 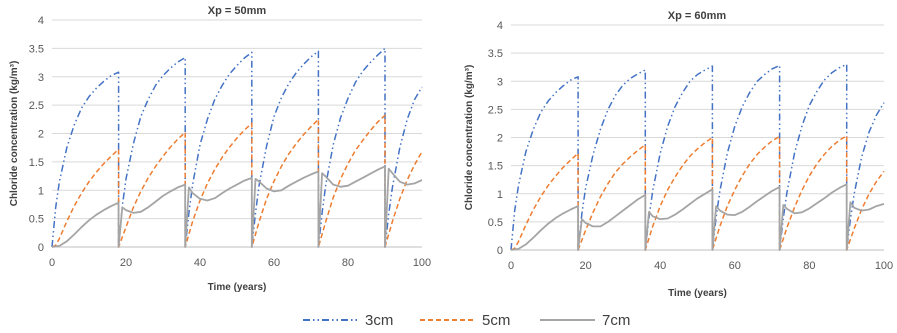 I want to click on series-line-5cm, so click(x=697, y=193).